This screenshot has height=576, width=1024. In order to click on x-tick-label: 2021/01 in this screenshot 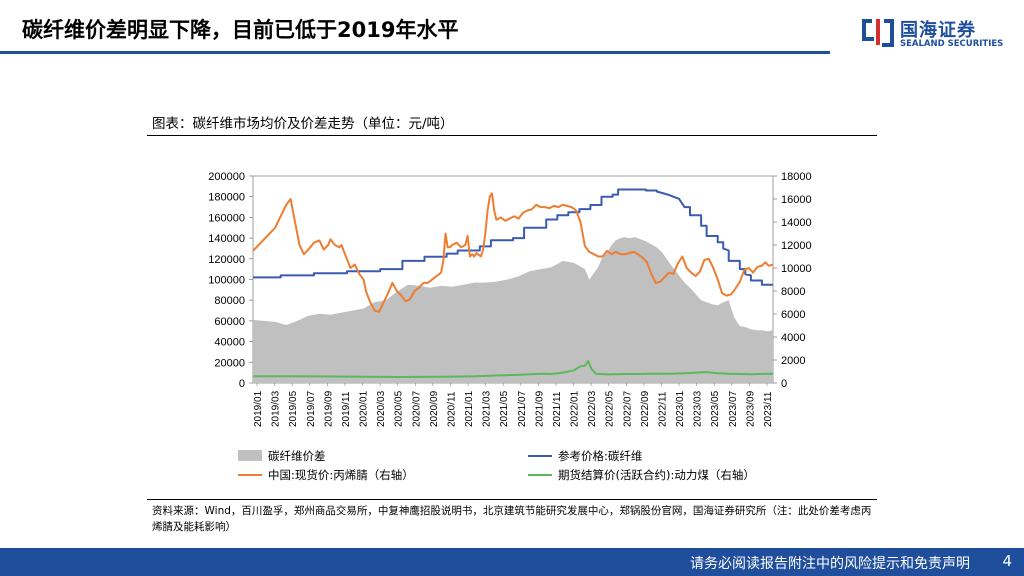, I will do `click(469, 408)`.